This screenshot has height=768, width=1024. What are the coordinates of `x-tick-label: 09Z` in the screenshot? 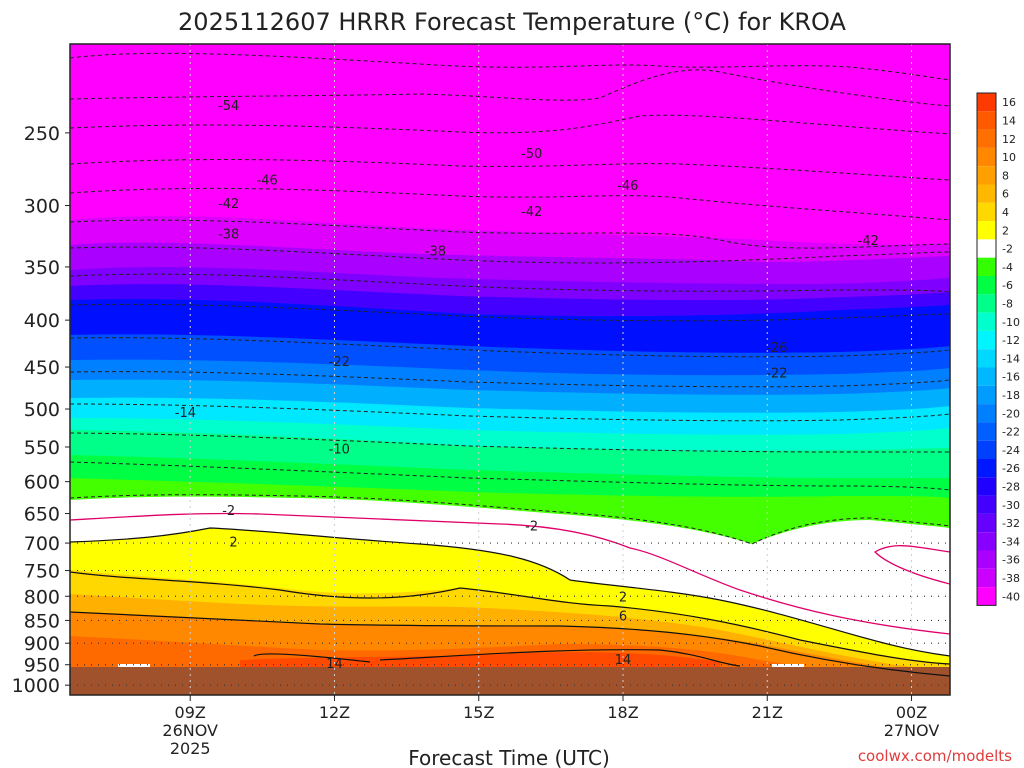 It's located at (190, 712).